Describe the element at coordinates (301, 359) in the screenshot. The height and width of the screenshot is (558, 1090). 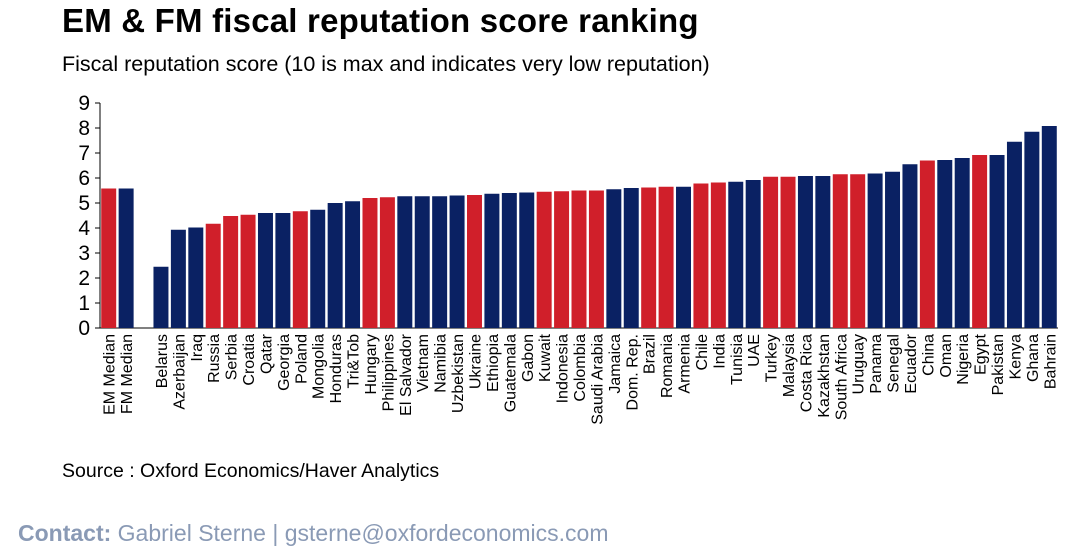
I see `x-tick-label: Poland` at that location.